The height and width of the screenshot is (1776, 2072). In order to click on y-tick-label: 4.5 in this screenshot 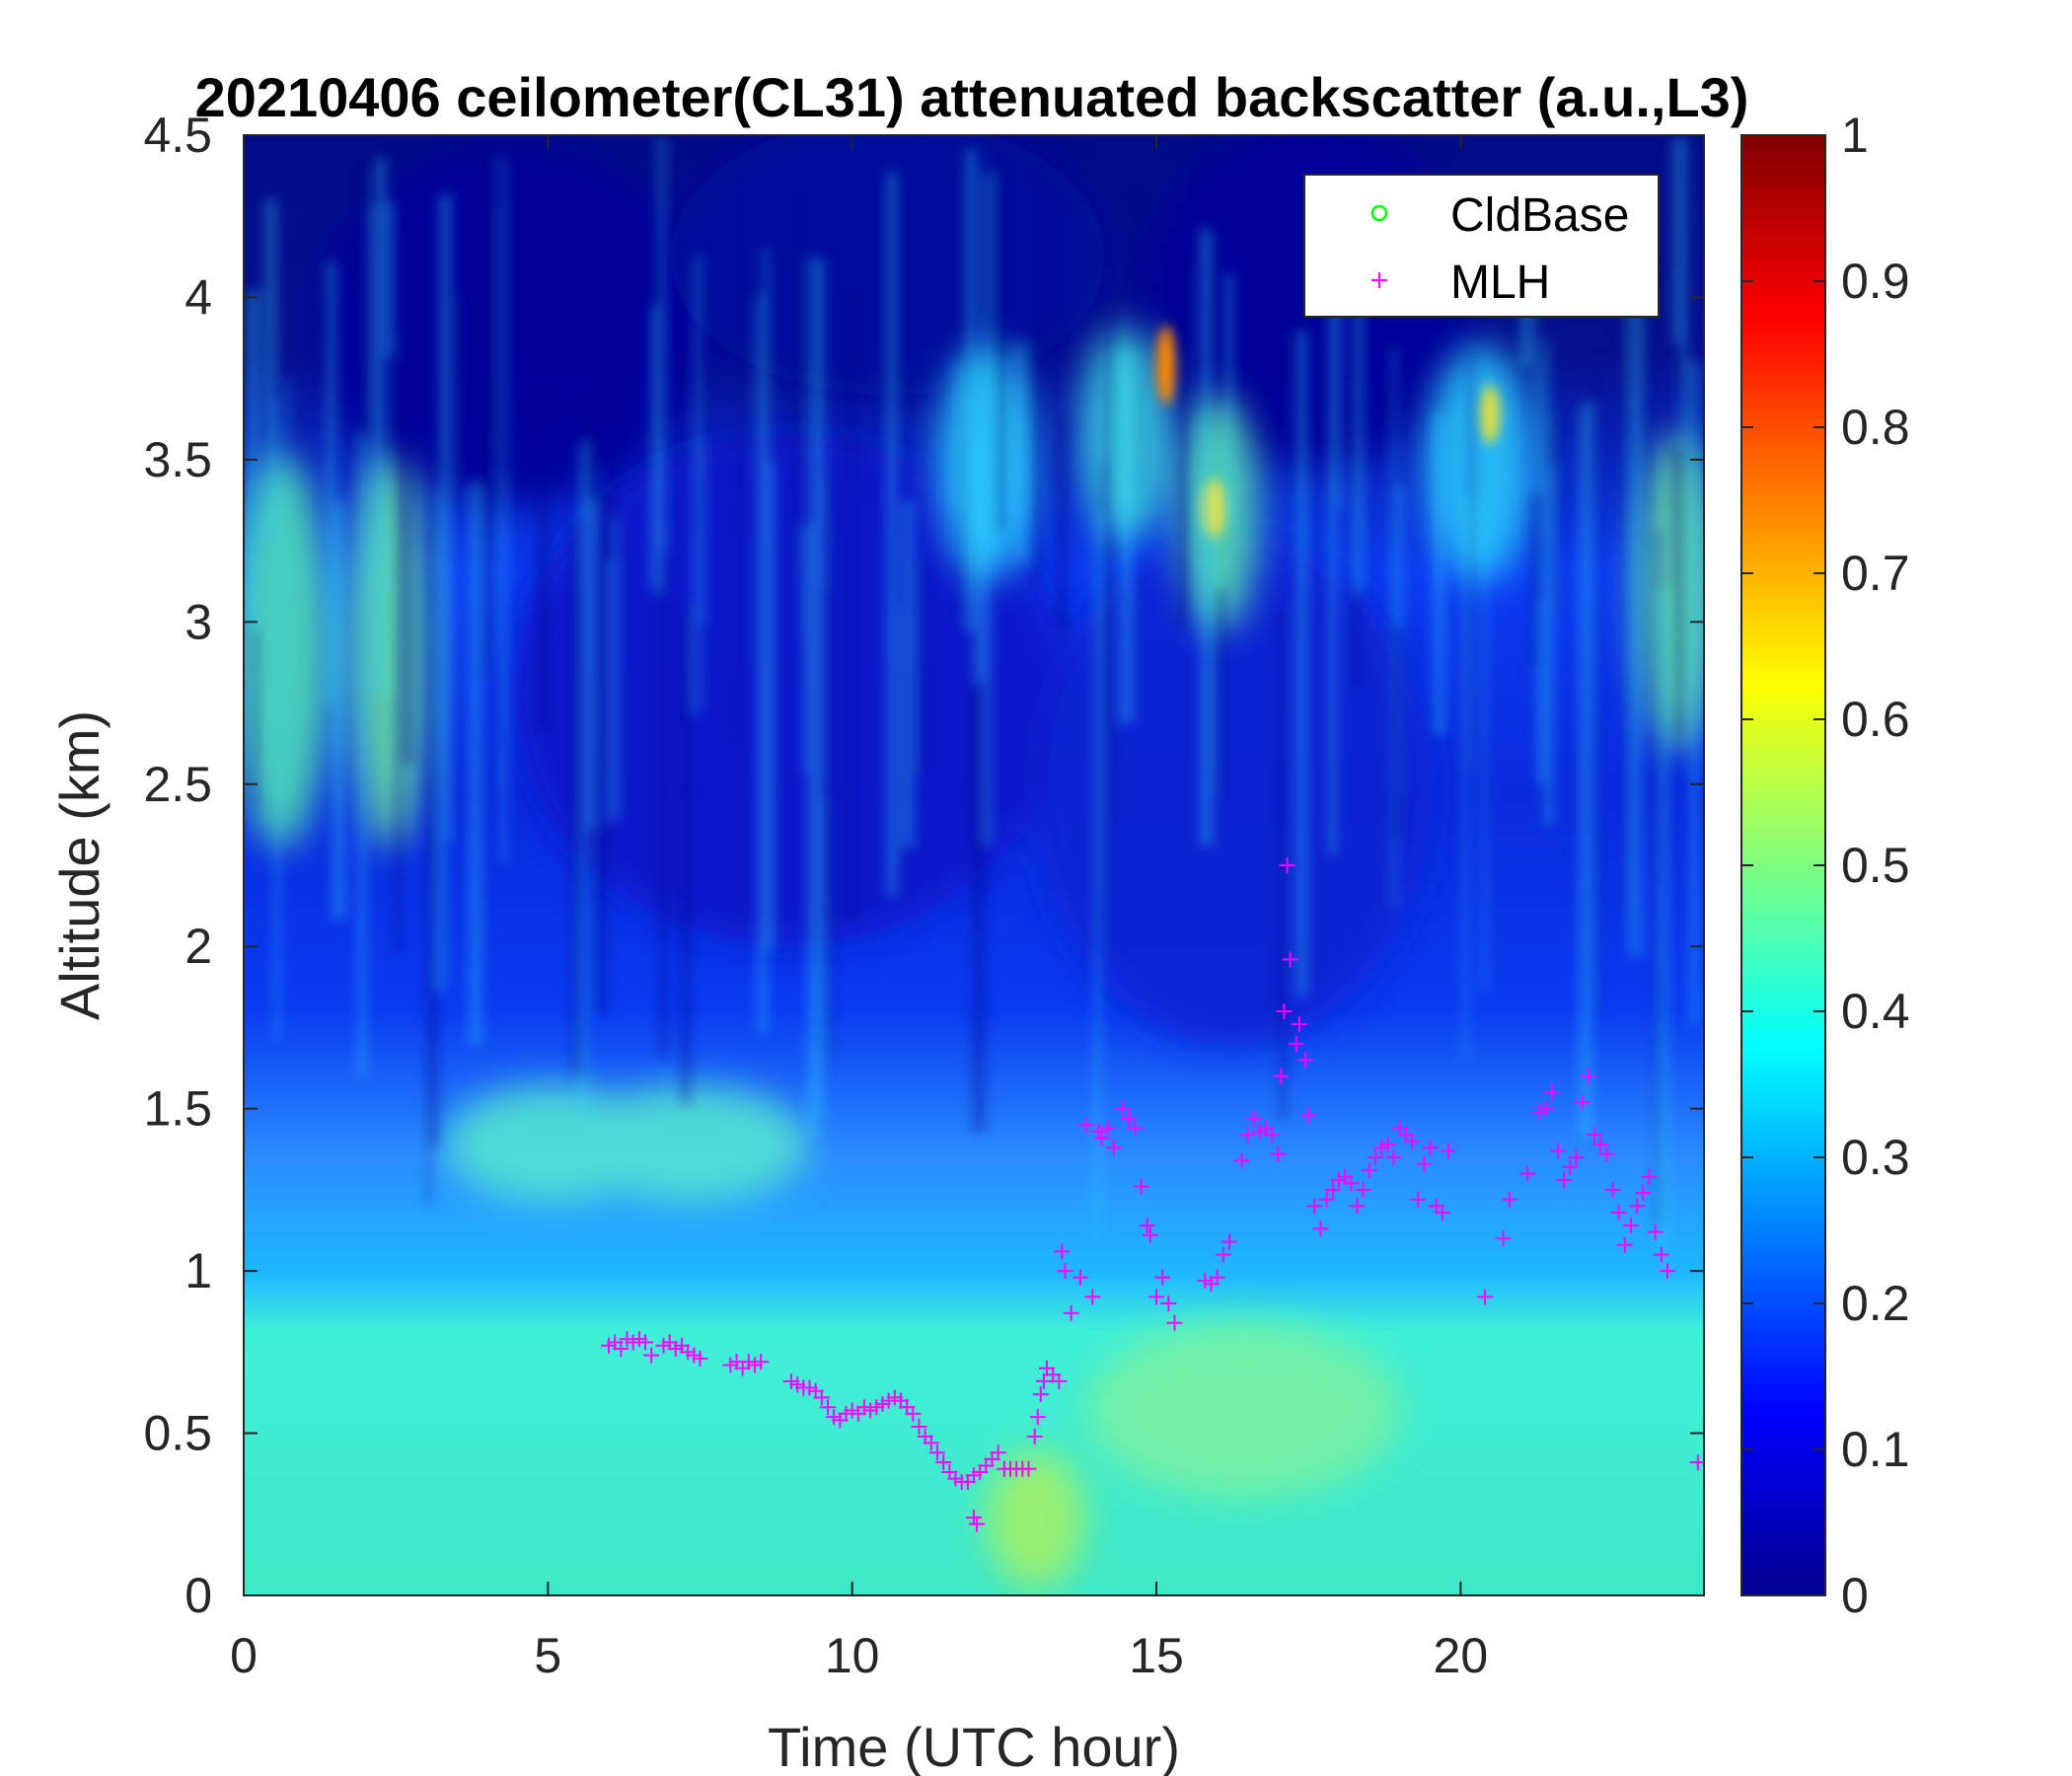, I will do `click(178, 136)`.